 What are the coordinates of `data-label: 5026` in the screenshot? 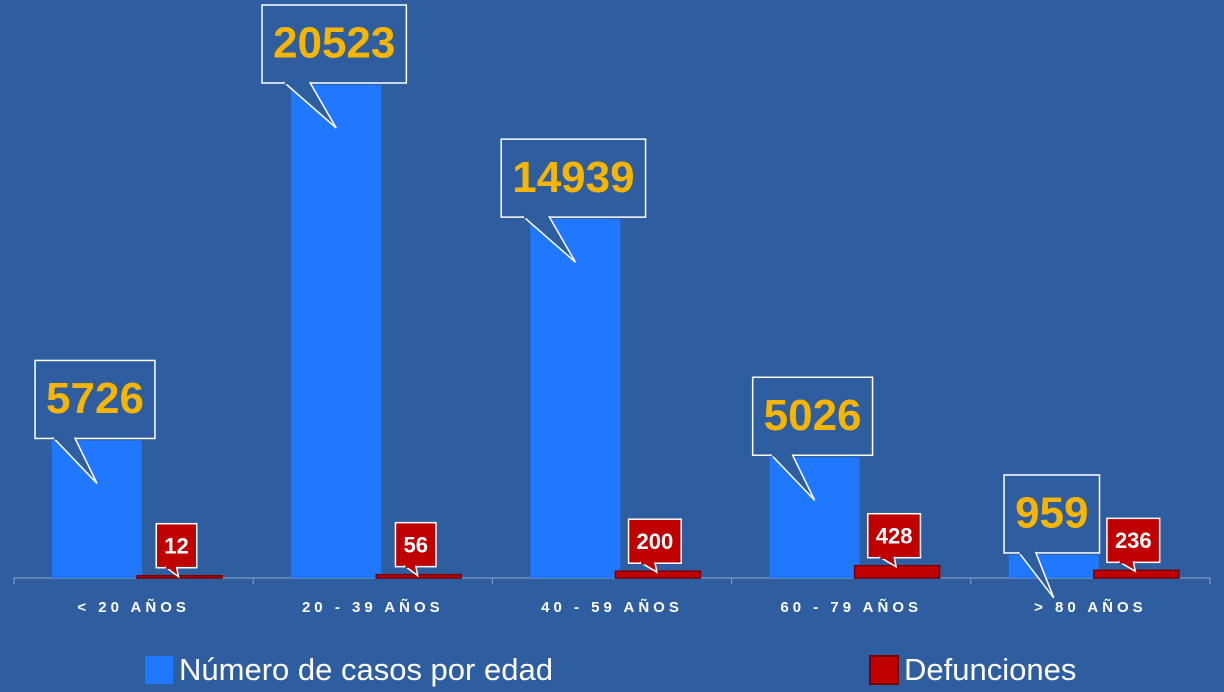 It's located at (813, 415).